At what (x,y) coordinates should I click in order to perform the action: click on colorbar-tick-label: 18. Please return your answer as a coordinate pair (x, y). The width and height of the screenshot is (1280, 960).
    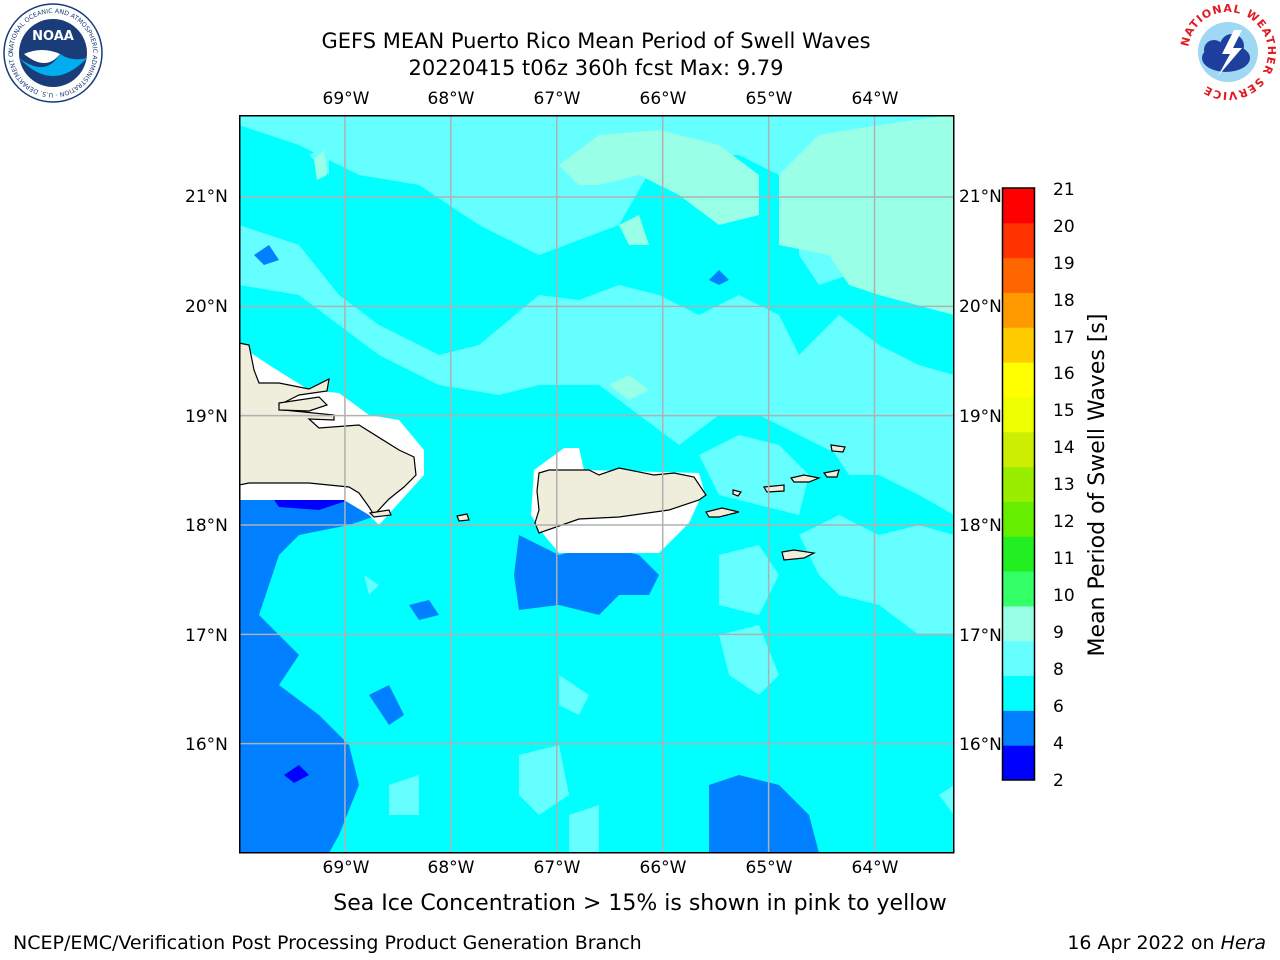
    Looking at the image, I should click on (1064, 301).